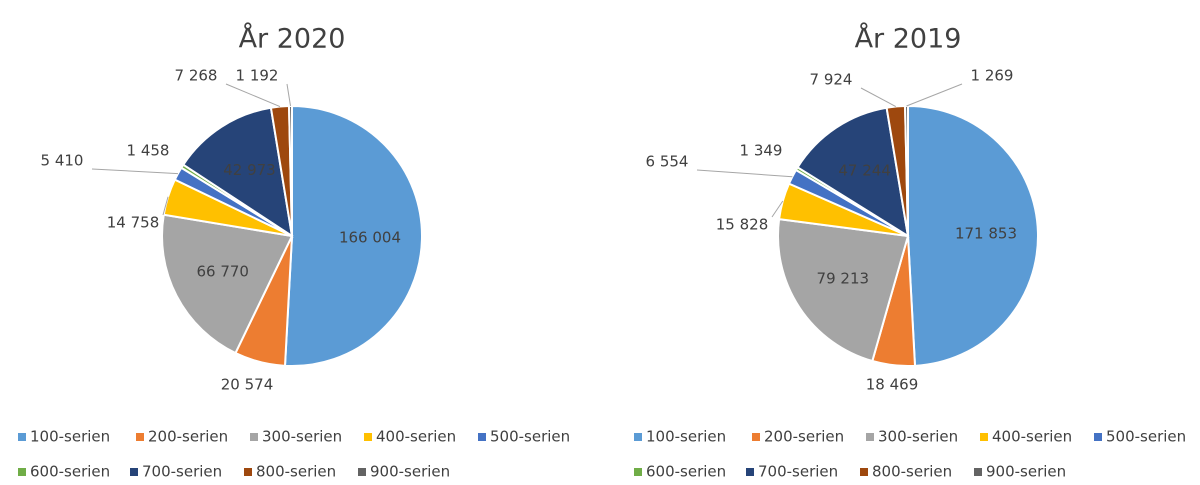 The image size is (1200, 485). Describe the element at coordinates (247, 385) in the screenshot. I see `data-label: 20 574` at that location.